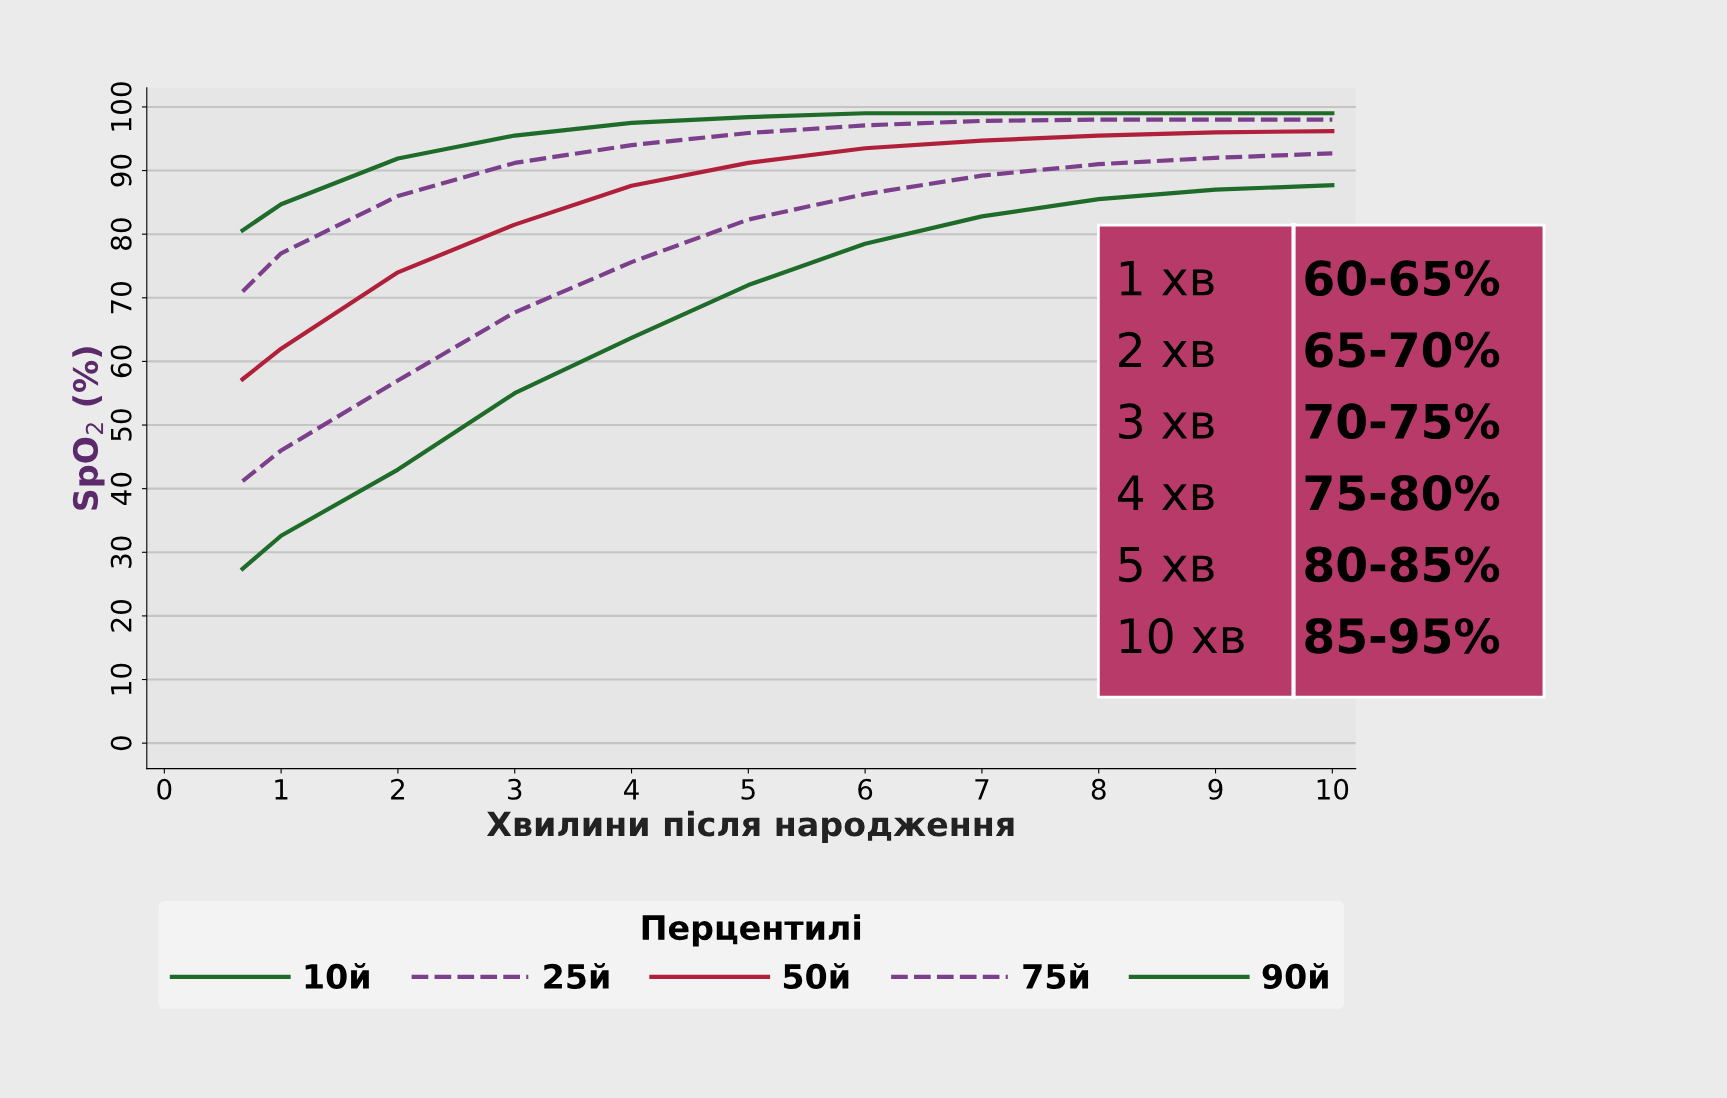  Describe the element at coordinates (751, 930) in the screenshot. I see `legend-title: Перцентилі` at that location.